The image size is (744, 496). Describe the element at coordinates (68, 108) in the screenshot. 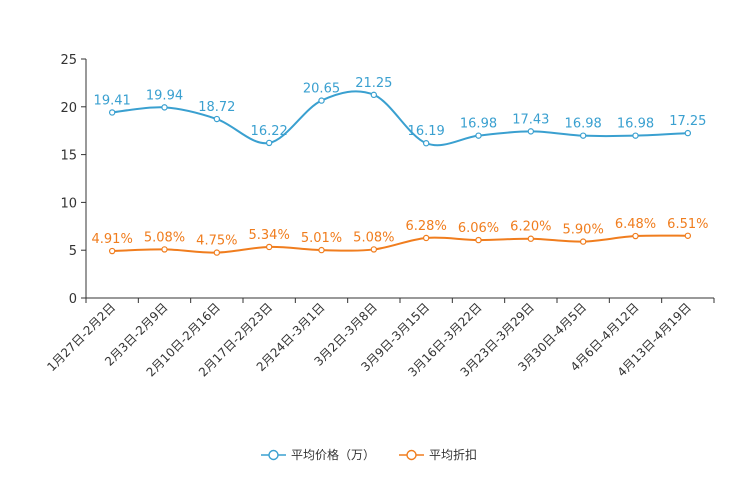

I see `y-tick-label: 20` at that location.